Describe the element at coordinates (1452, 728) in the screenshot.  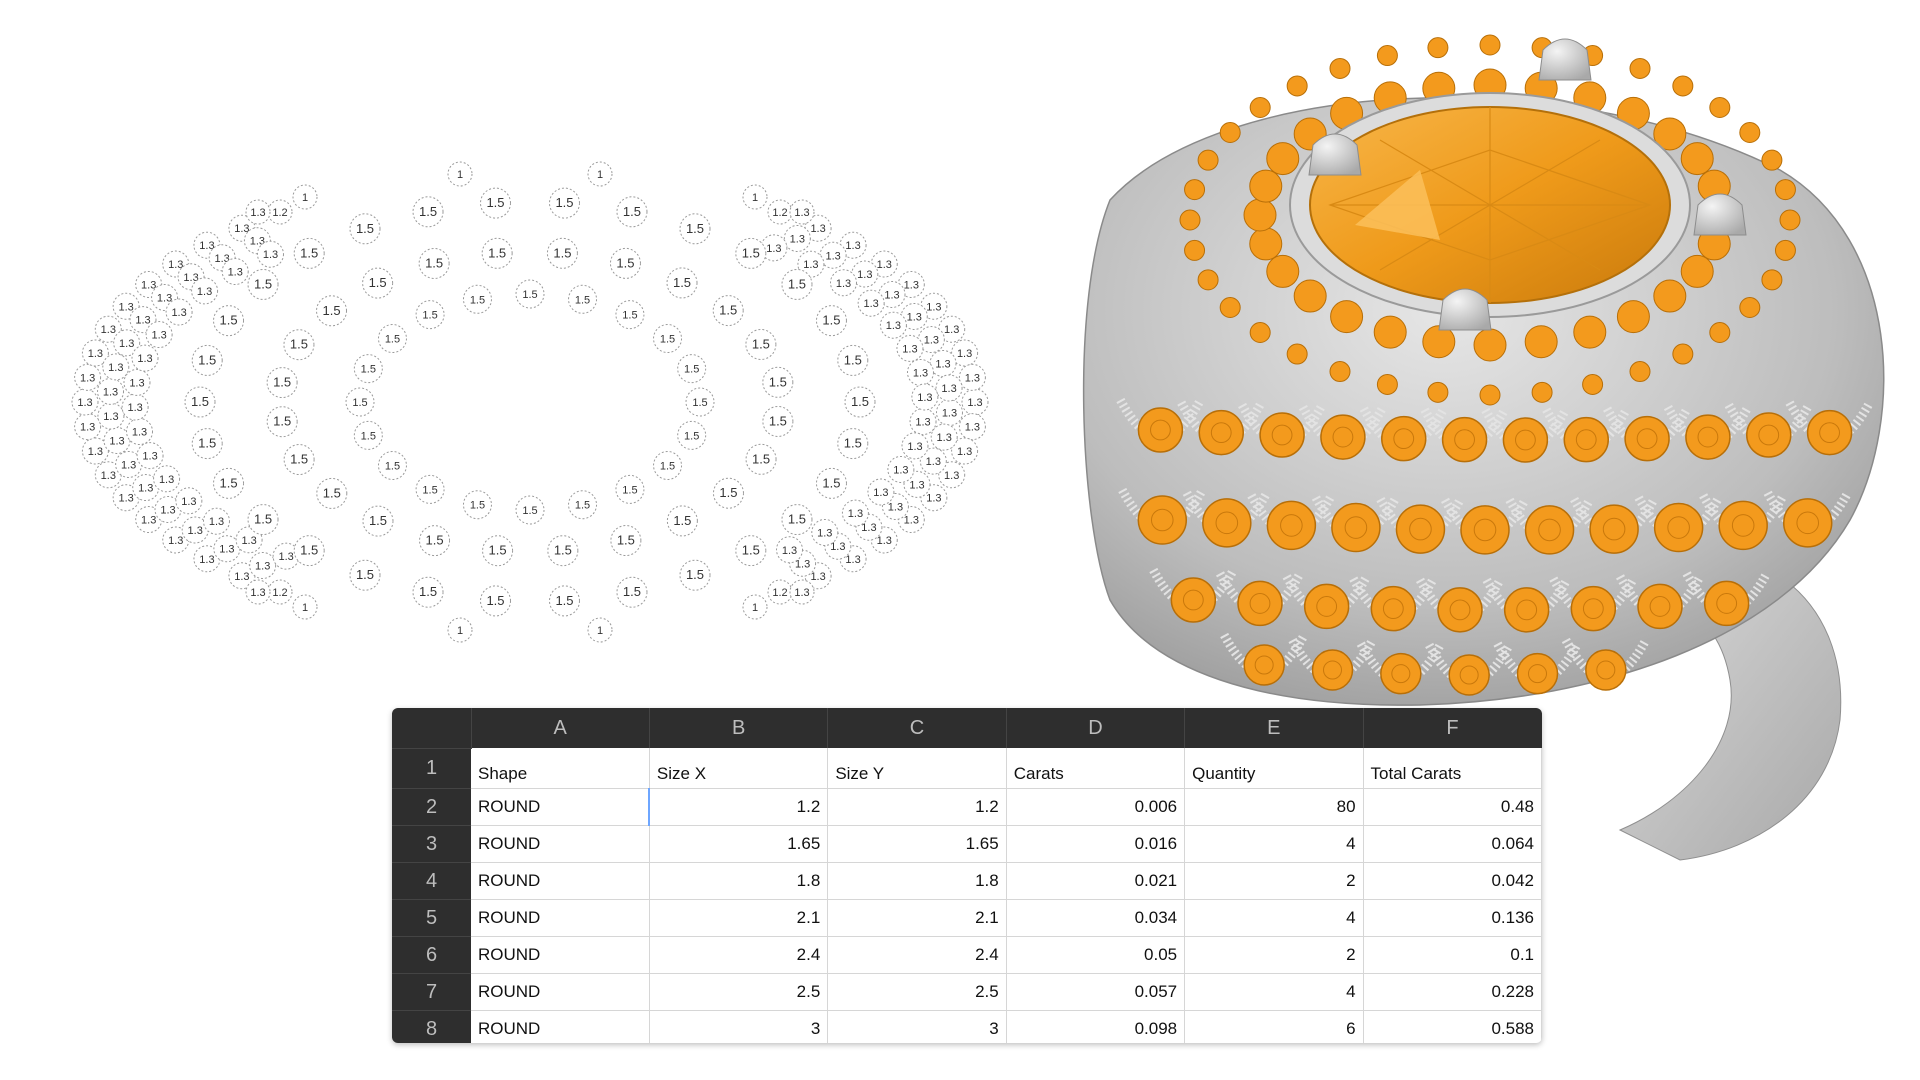
I see `column-header-f: F` at that location.